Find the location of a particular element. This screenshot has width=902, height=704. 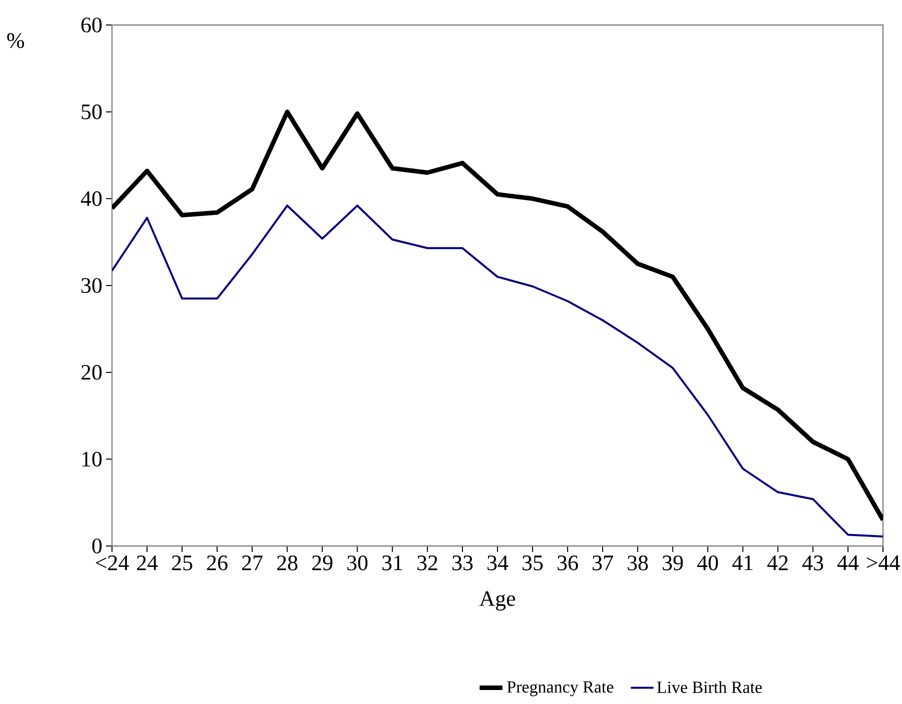

x-tick-label: >44 is located at coordinates (883, 563).